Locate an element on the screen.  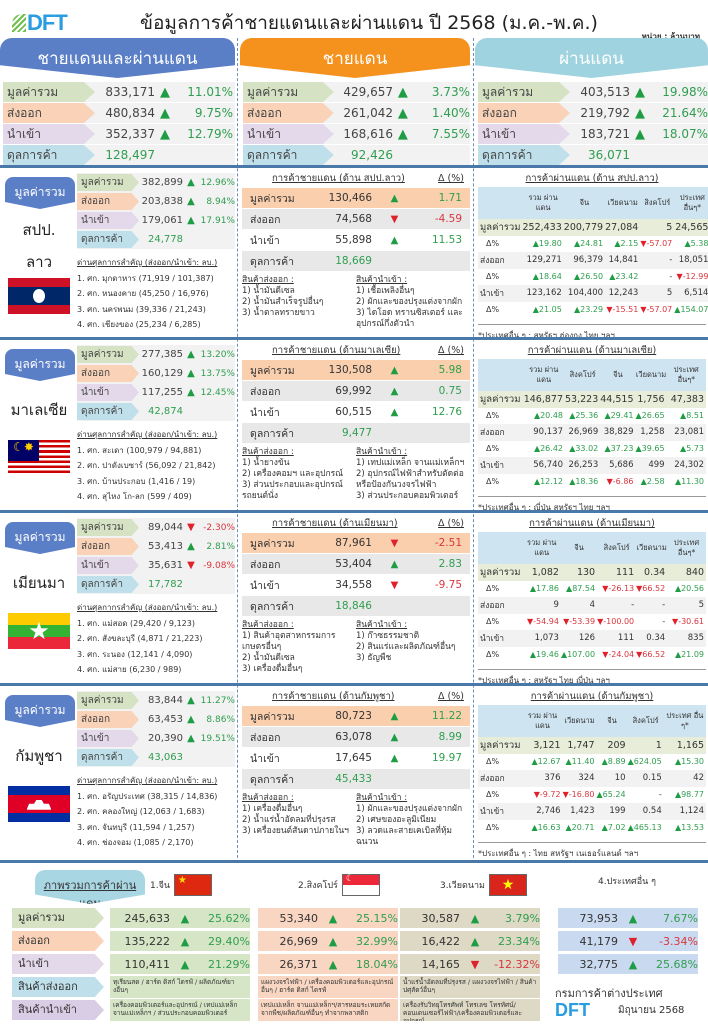
cell: 129,271 is located at coordinates (543, 260).